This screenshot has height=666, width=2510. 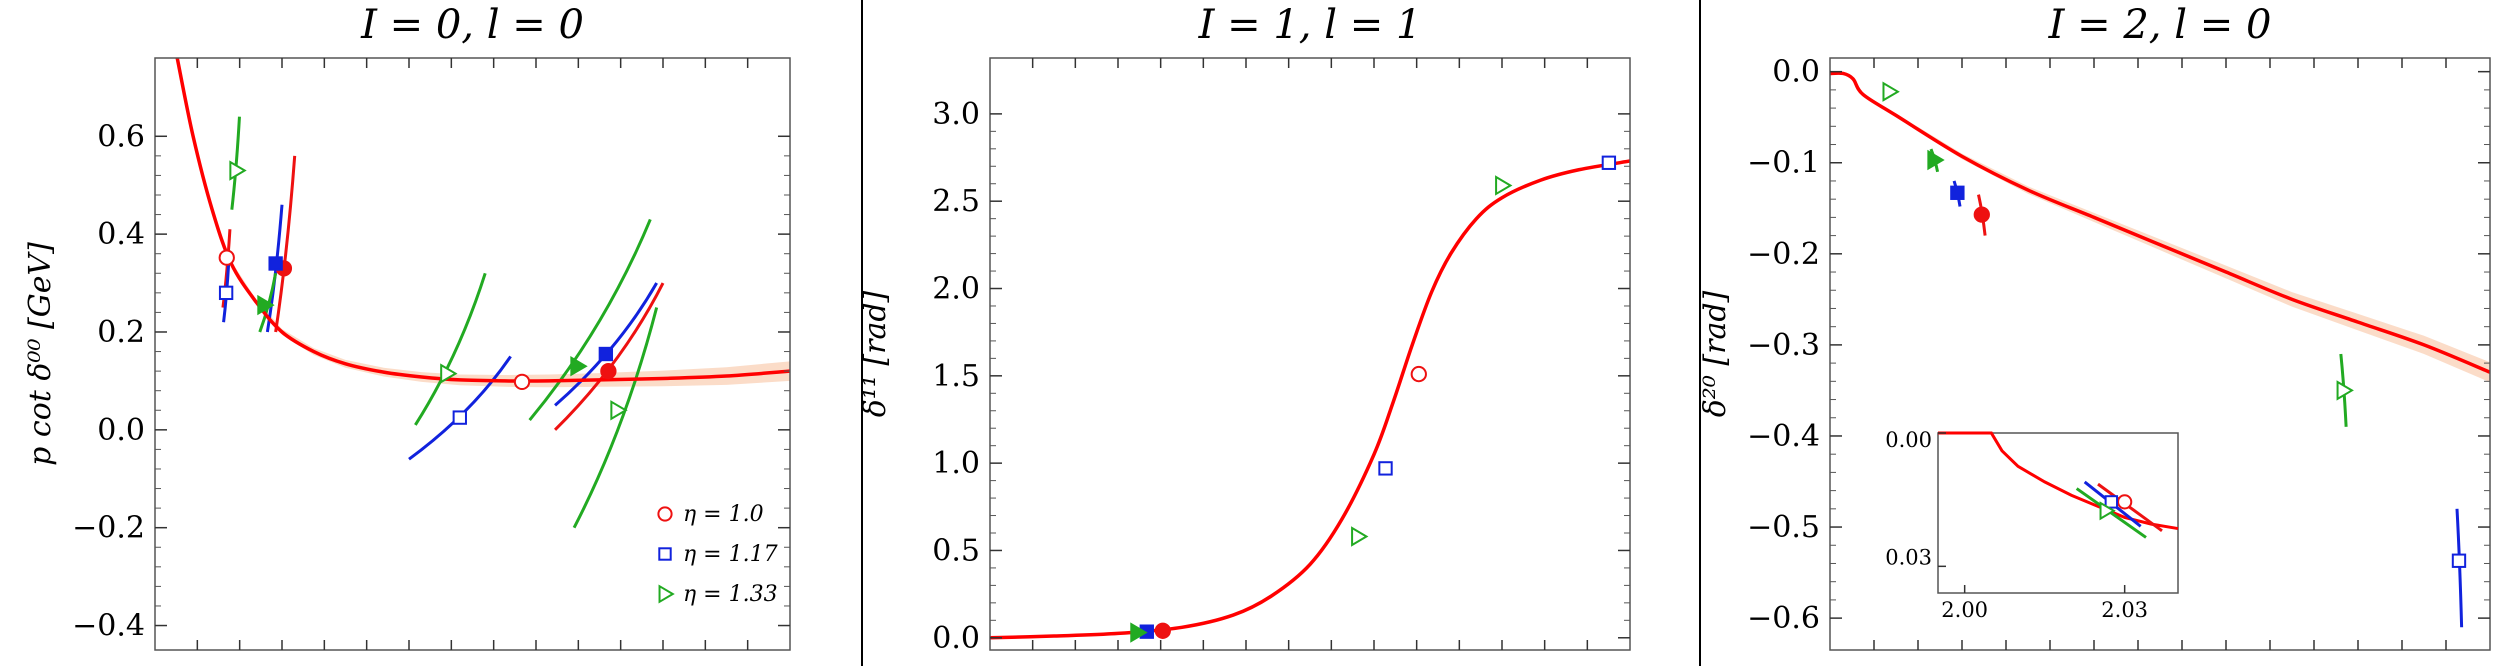 I want to click on y-tick-label: −0.3, so click(x=1783, y=345).